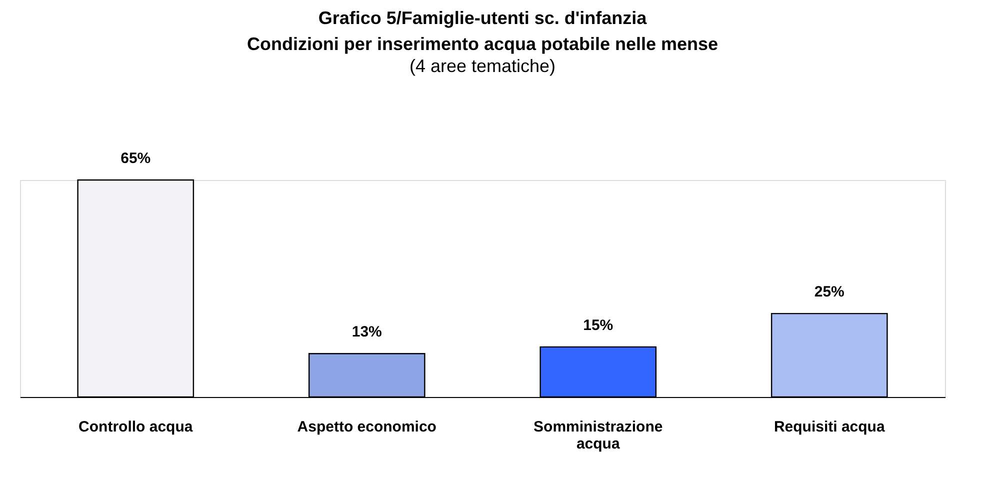 The height and width of the screenshot is (480, 981). Describe the element at coordinates (598, 435) in the screenshot. I see `x-tick-label: Somministrazione acqua` at that location.